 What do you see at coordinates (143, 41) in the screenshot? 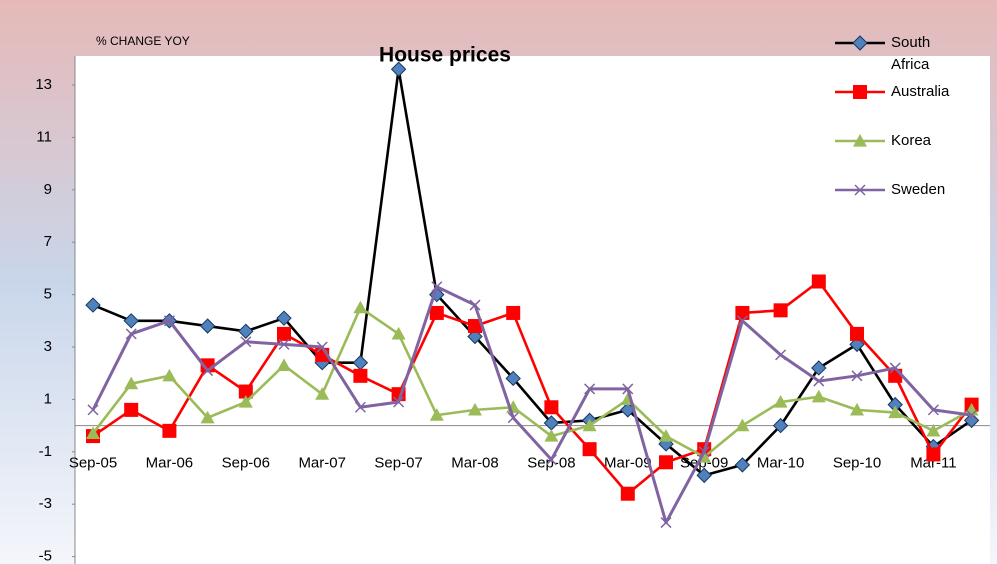
I see `y-axis-label: % CHANGE YOY` at bounding box center [143, 41].